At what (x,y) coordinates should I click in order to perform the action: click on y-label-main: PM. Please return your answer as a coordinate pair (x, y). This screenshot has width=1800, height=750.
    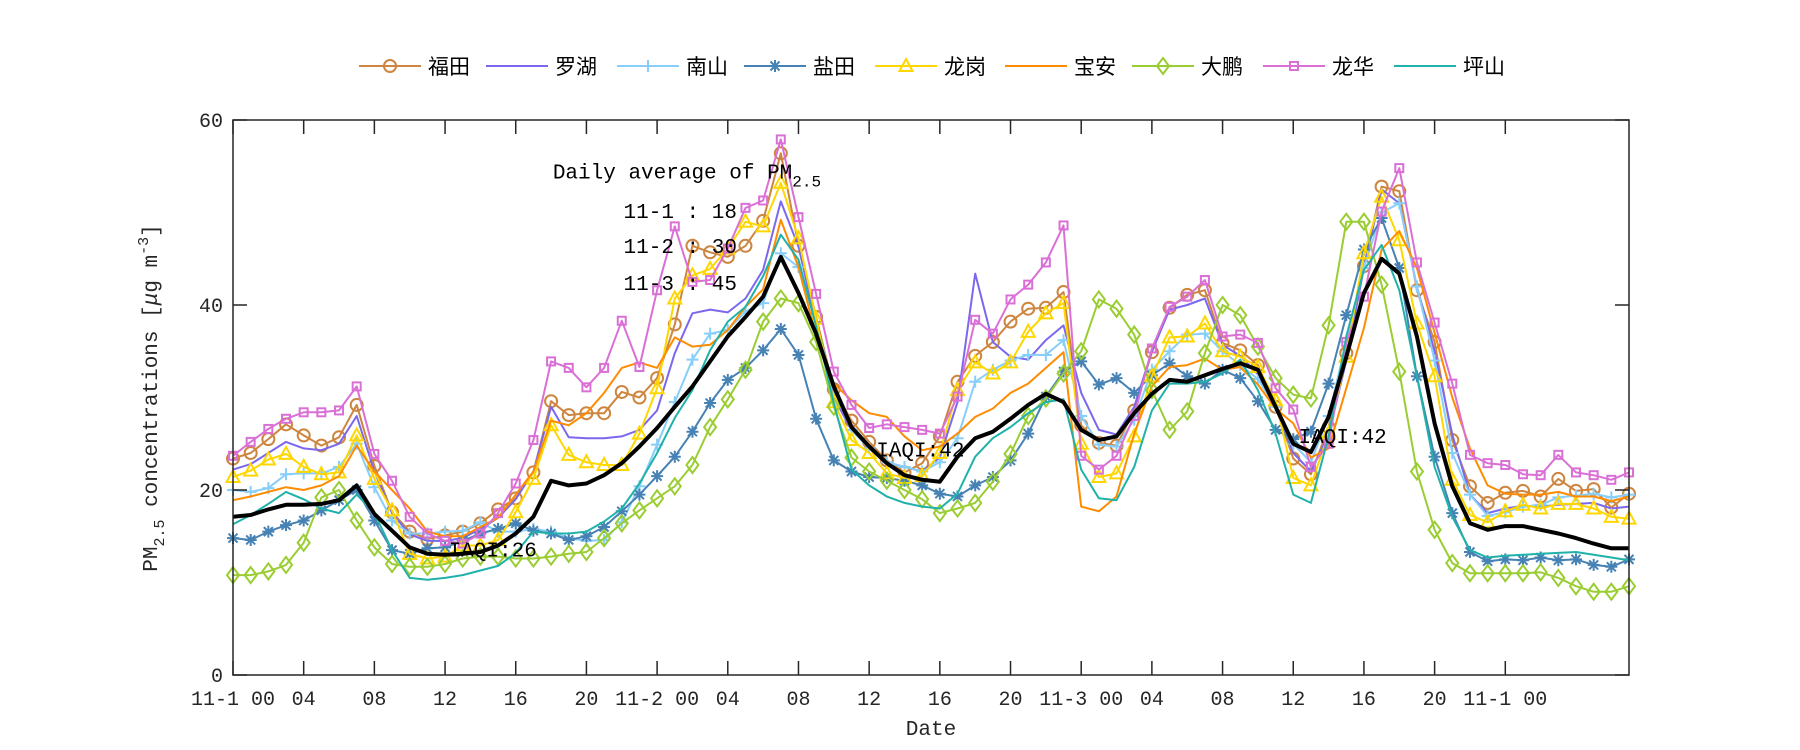
    Looking at the image, I should click on (152, 559).